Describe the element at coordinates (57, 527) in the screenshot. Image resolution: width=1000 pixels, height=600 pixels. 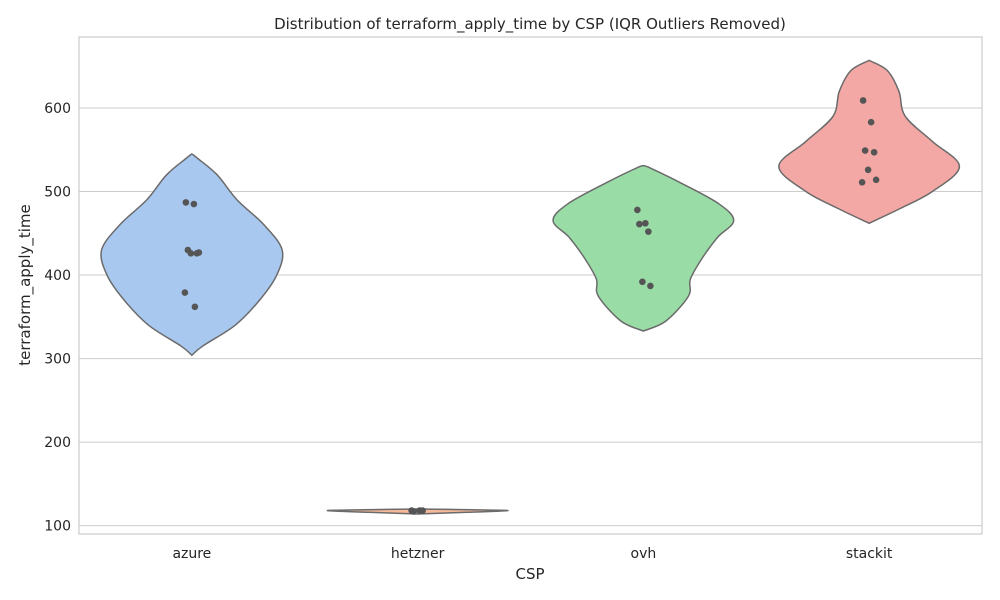
I see `y-tick-label-100: 100` at that location.